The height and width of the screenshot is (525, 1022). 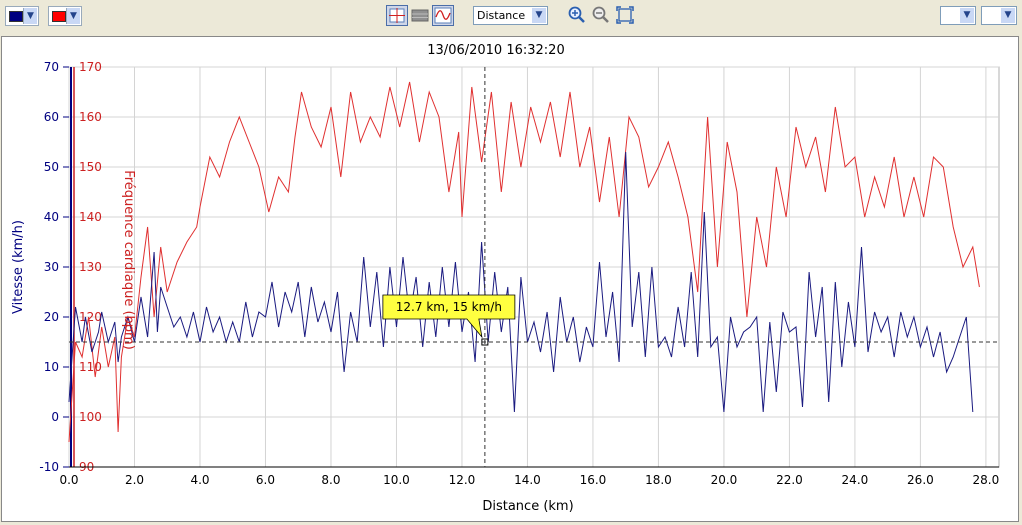 I want to click on zoom-in-icon, so click(x=578, y=15).